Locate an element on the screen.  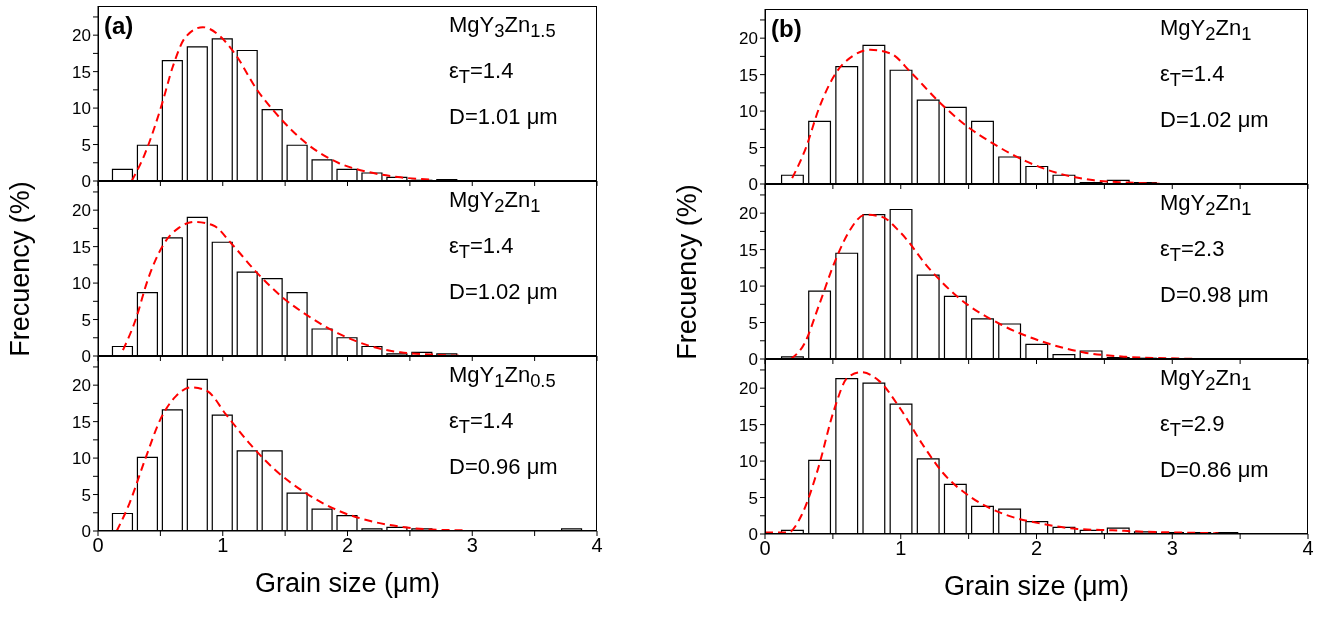
annotation: D=1.01 μm is located at coordinates (503, 117).